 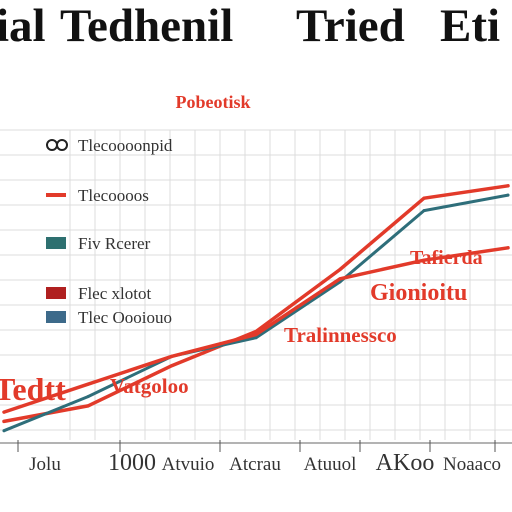 What do you see at coordinates (125, 317) in the screenshot?
I see `legend-label: Tlec Oooiouo` at bounding box center [125, 317].